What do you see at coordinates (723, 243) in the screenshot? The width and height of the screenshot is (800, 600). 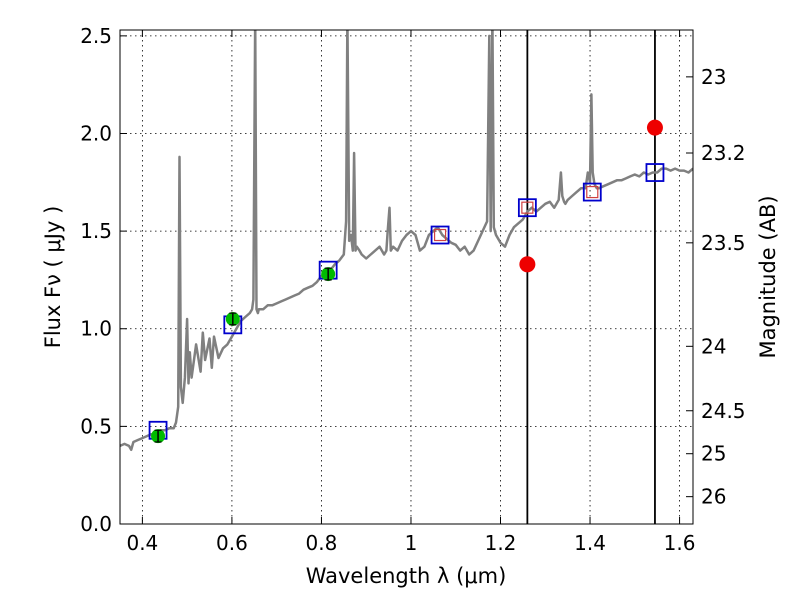 I see `y2-tick-label: 23.5` at bounding box center [723, 243].